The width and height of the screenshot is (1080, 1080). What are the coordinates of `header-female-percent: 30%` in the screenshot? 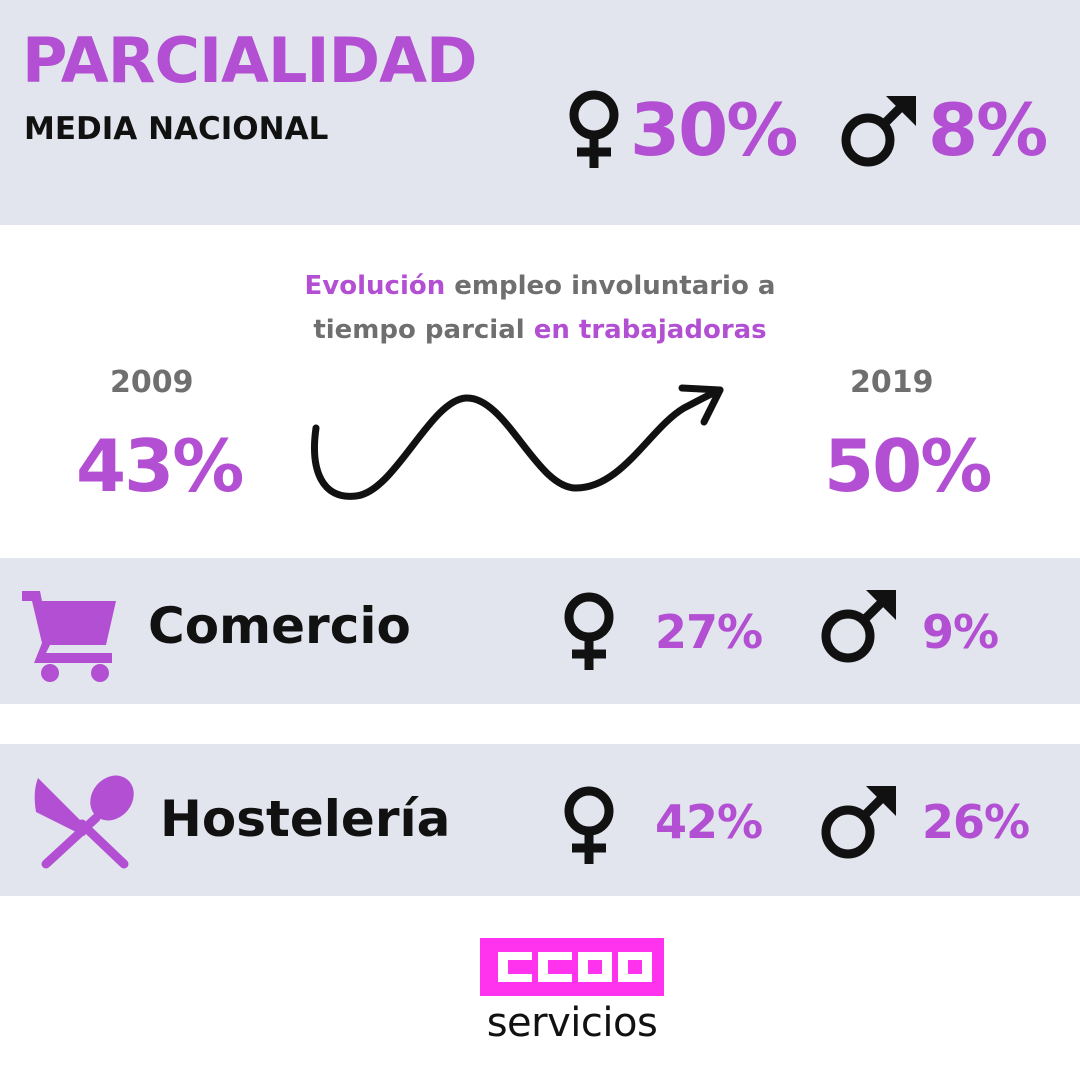 It's located at (714, 130).